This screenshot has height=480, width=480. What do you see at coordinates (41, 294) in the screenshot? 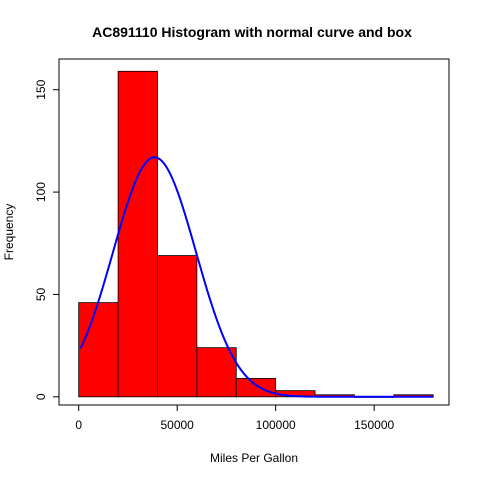
I see `y-tick-label: 50` at bounding box center [41, 294].